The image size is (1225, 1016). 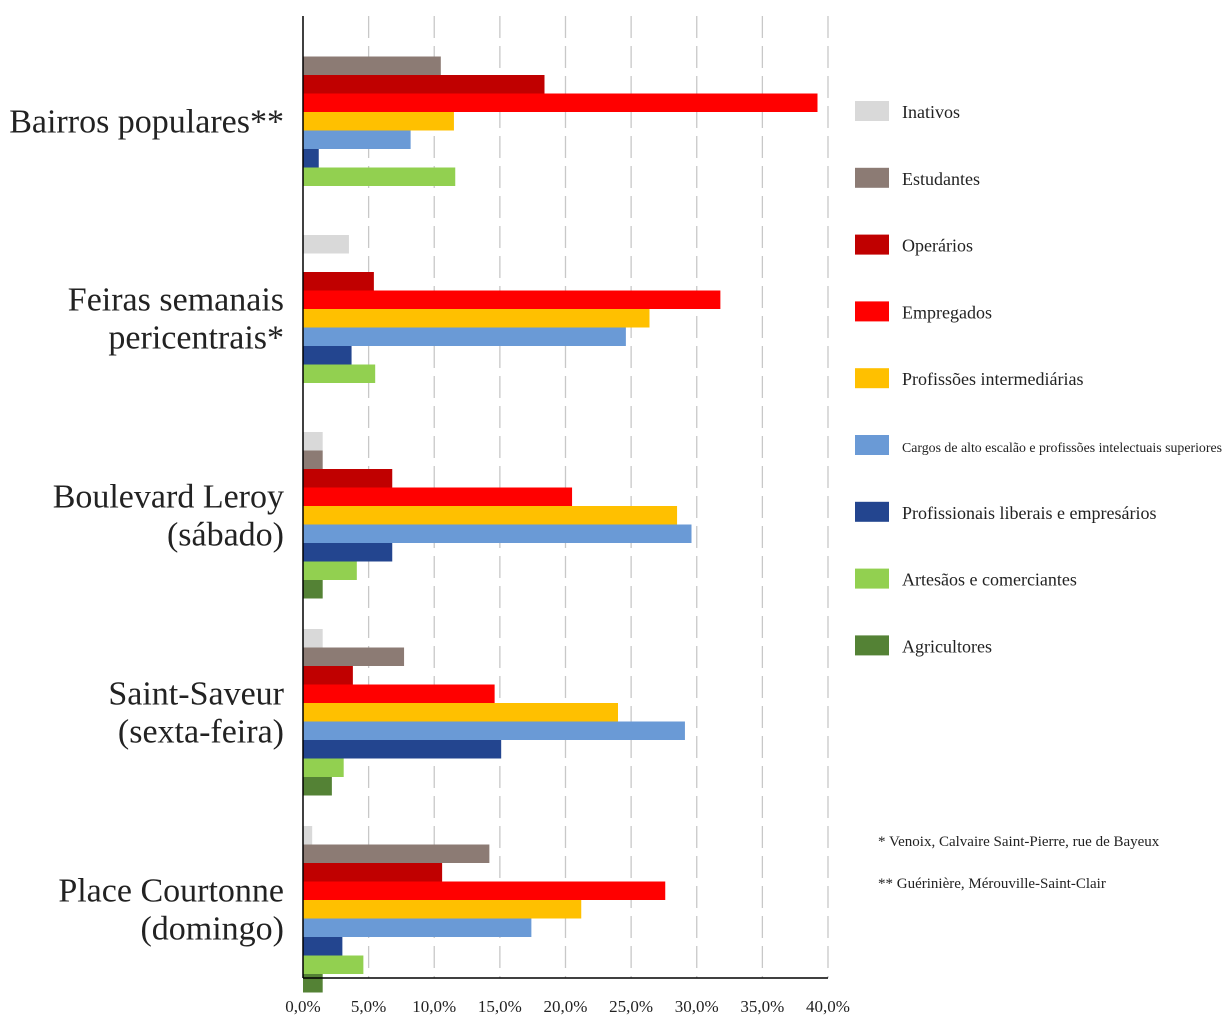 What do you see at coordinates (931, 112) in the screenshot?
I see `legend-label: Inativos` at bounding box center [931, 112].